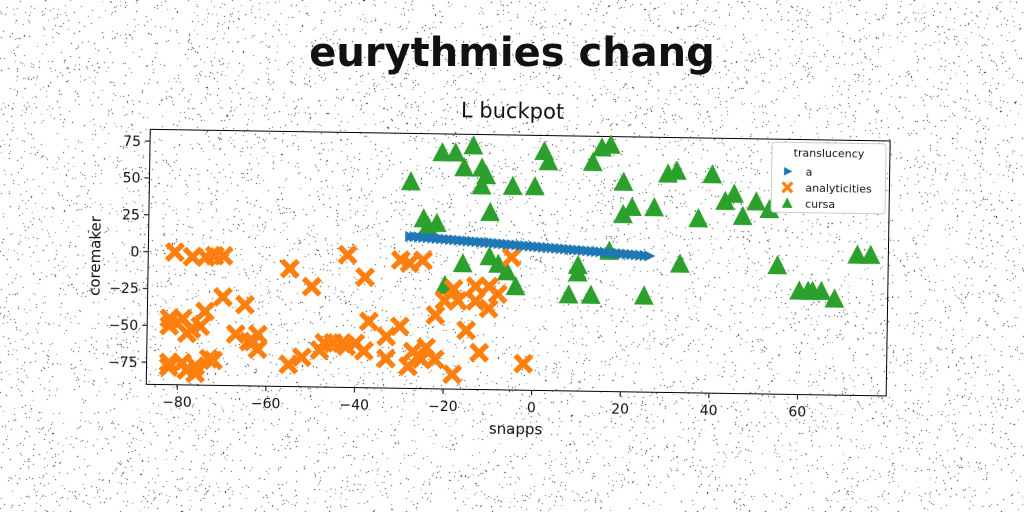 The width and height of the screenshot is (1024, 512). Describe the element at coordinates (513, 111) in the screenshot. I see `chart-title: L buckpot` at that location.